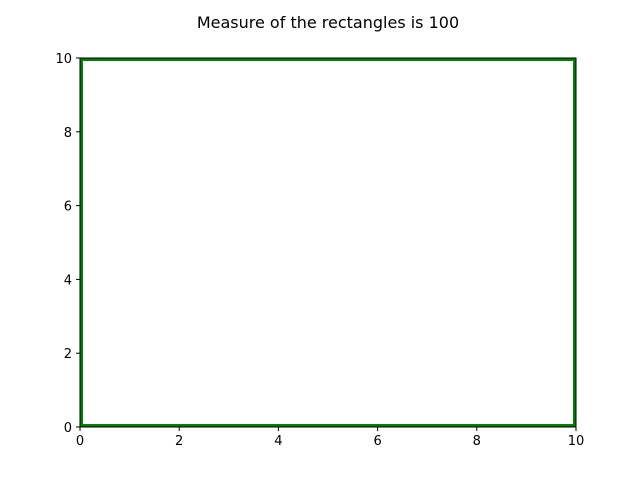  I want to click on y-tick-label: 0, so click(68, 428).